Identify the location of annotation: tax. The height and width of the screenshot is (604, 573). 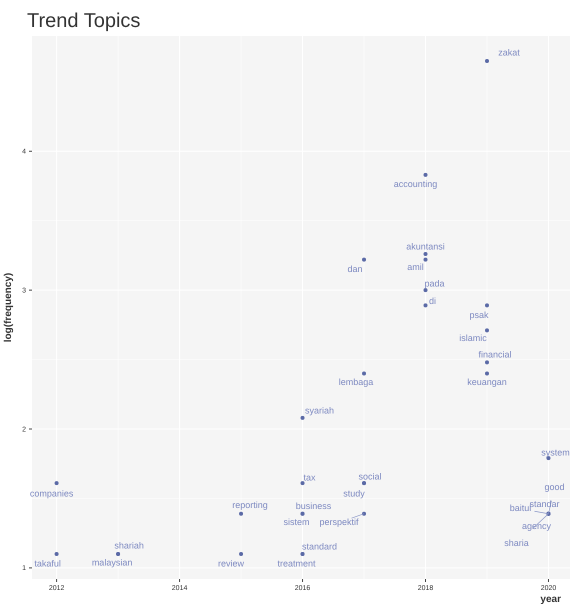
(310, 477).